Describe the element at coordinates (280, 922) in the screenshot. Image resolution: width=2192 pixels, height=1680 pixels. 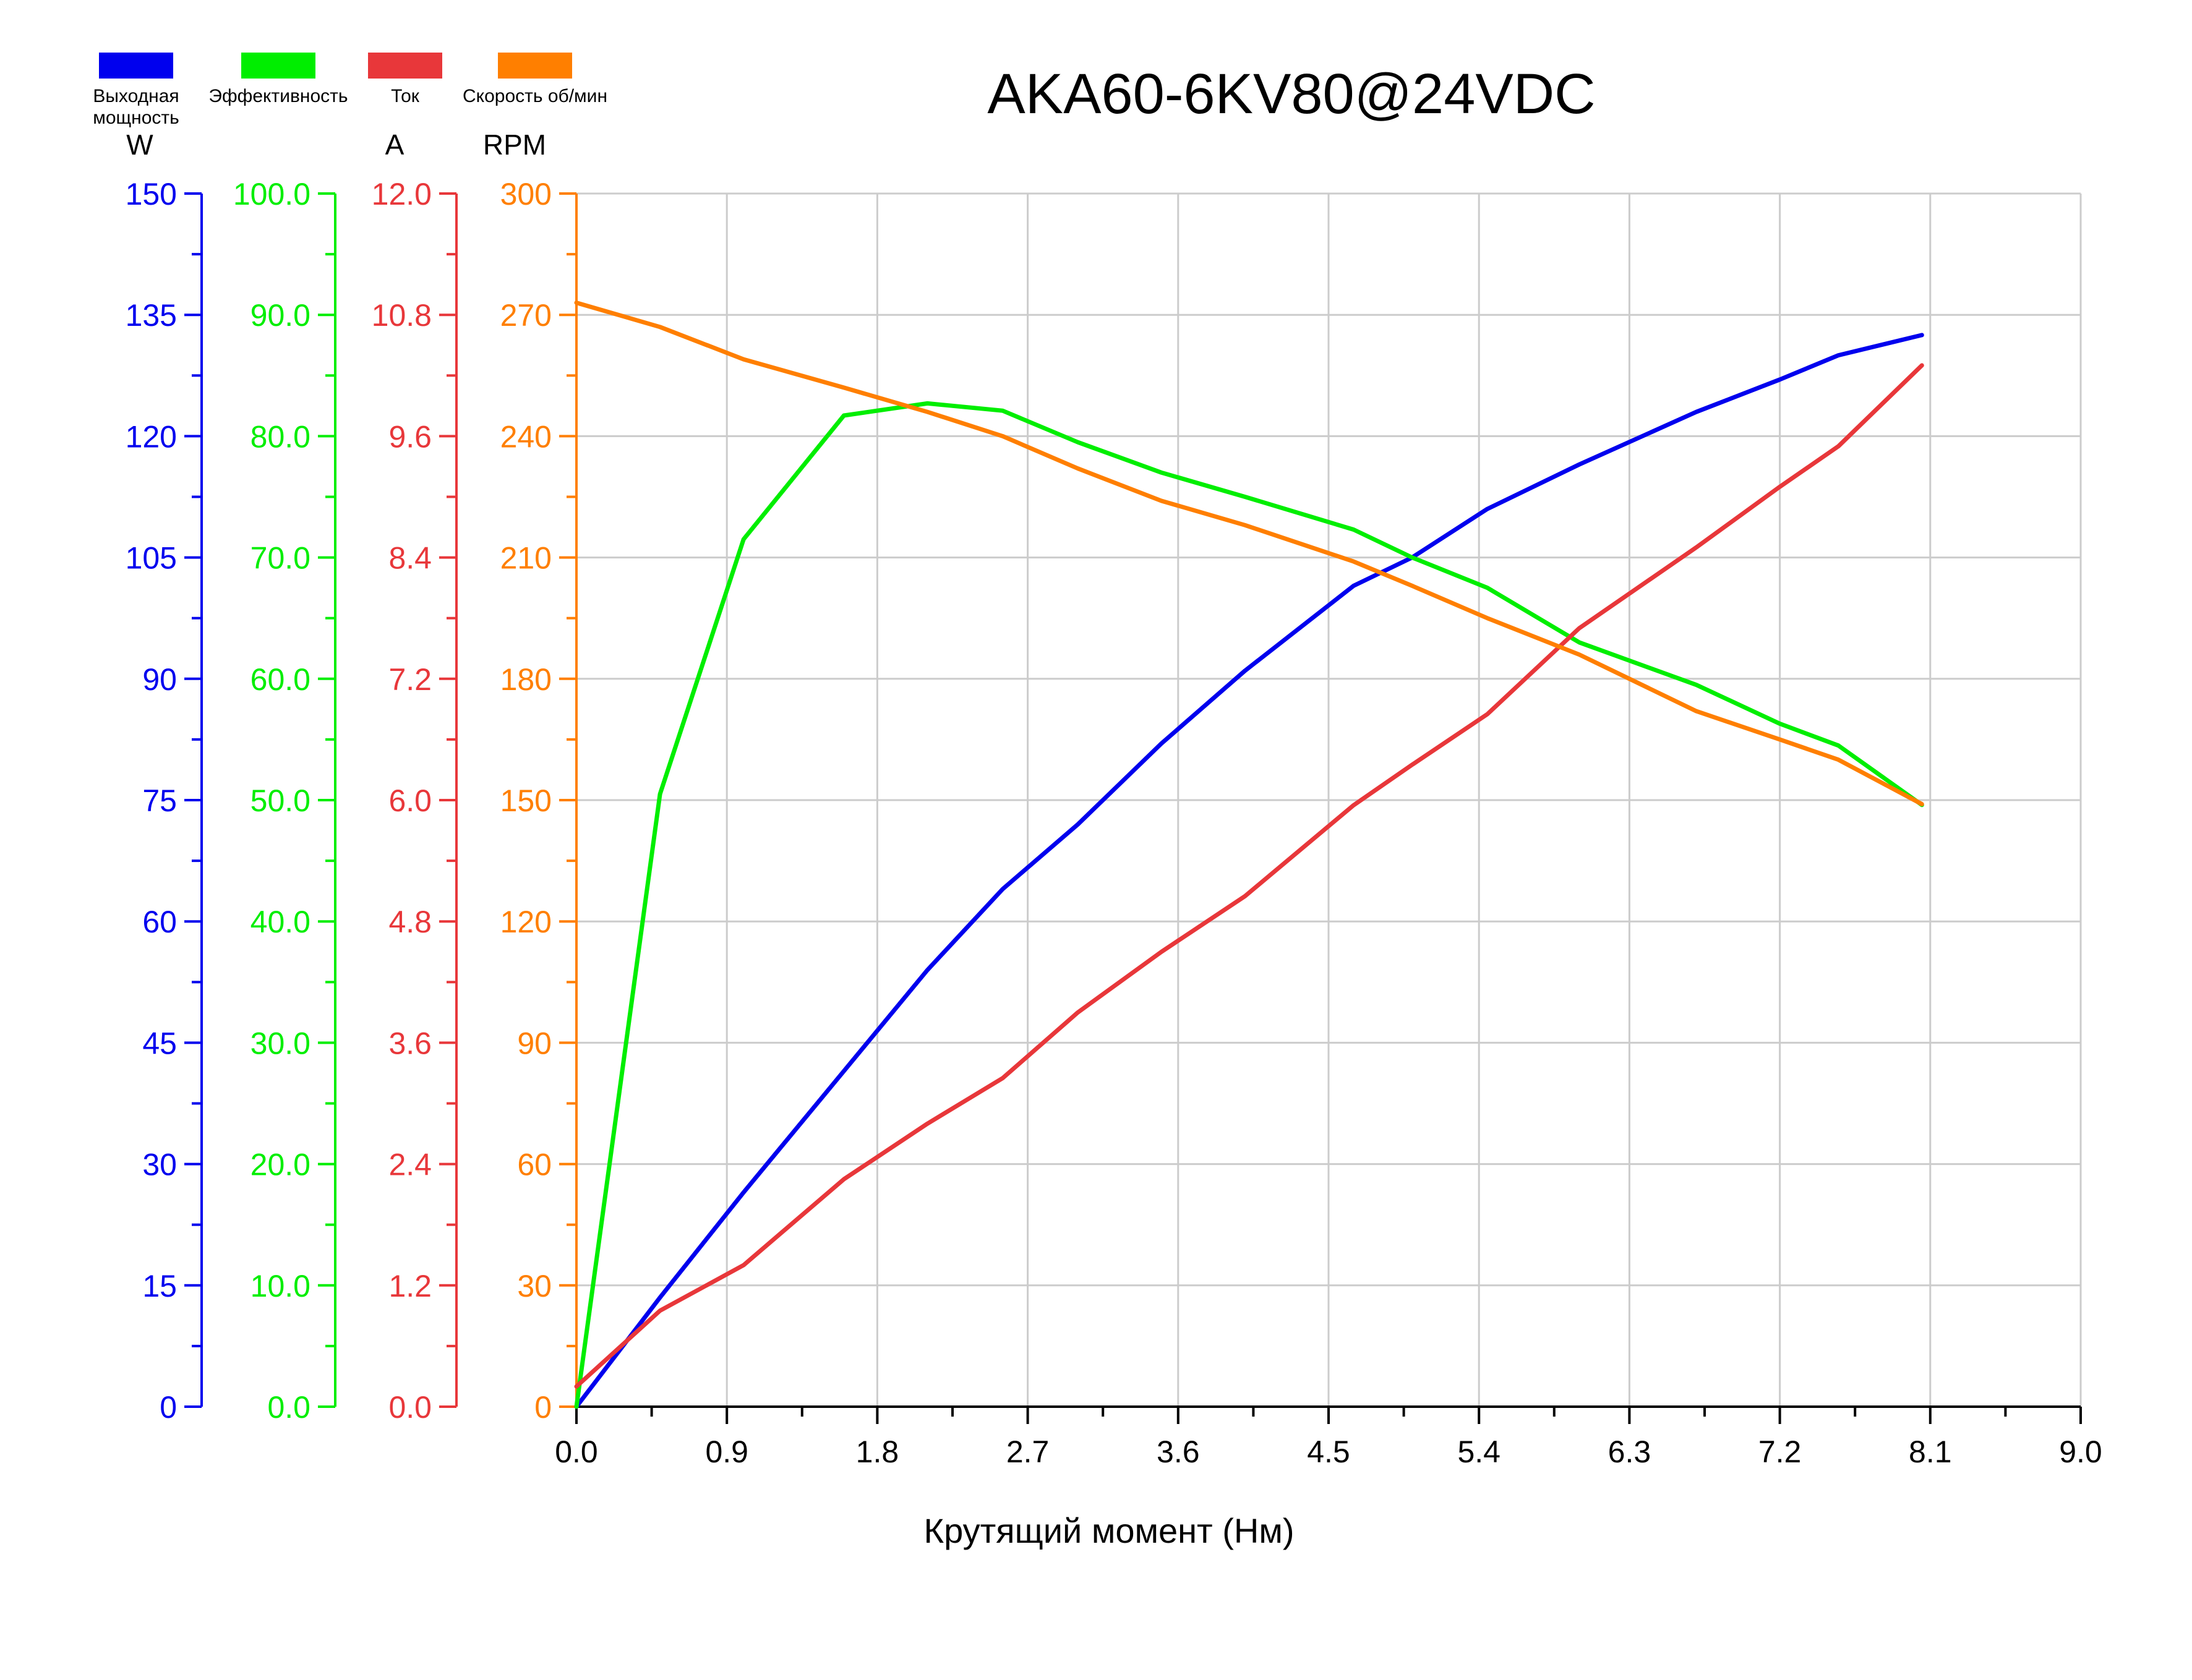
I see `efficiency-tick-label: 40.0` at that location.